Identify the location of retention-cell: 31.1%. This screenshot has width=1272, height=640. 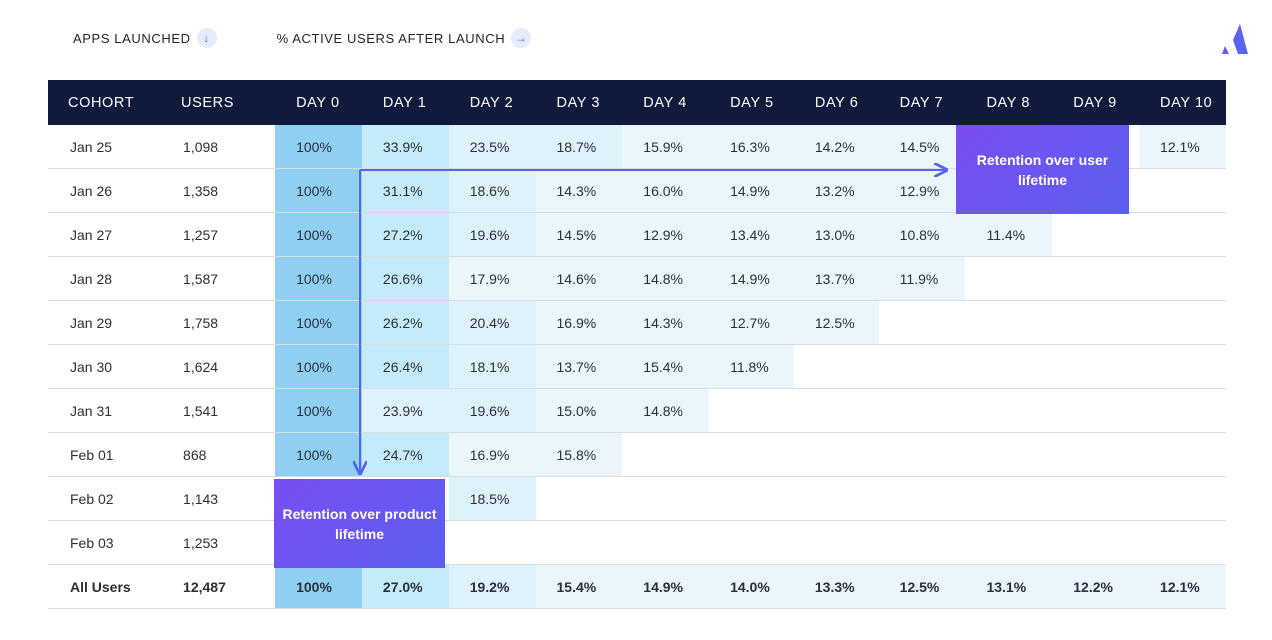
(405, 190).